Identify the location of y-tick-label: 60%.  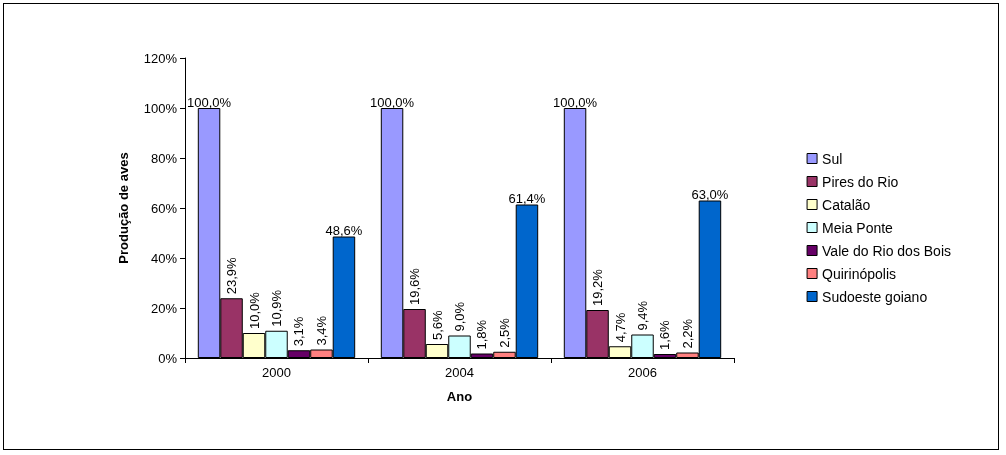
(164, 208).